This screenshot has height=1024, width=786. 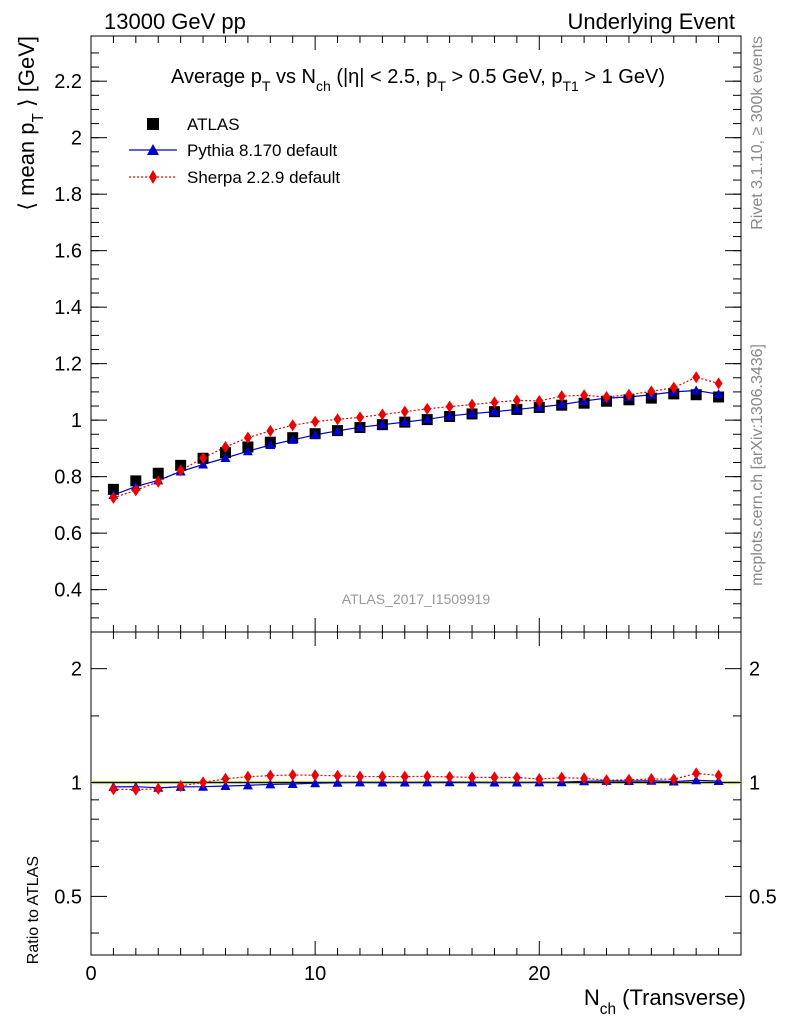 What do you see at coordinates (68, 478) in the screenshot?
I see `y-tick-label: 0.8` at bounding box center [68, 478].